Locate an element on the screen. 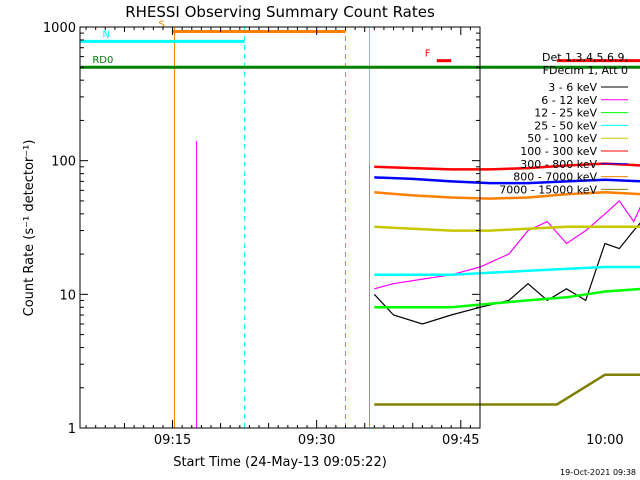  x-tick-label-1: 09:30 is located at coordinates (316, 440).